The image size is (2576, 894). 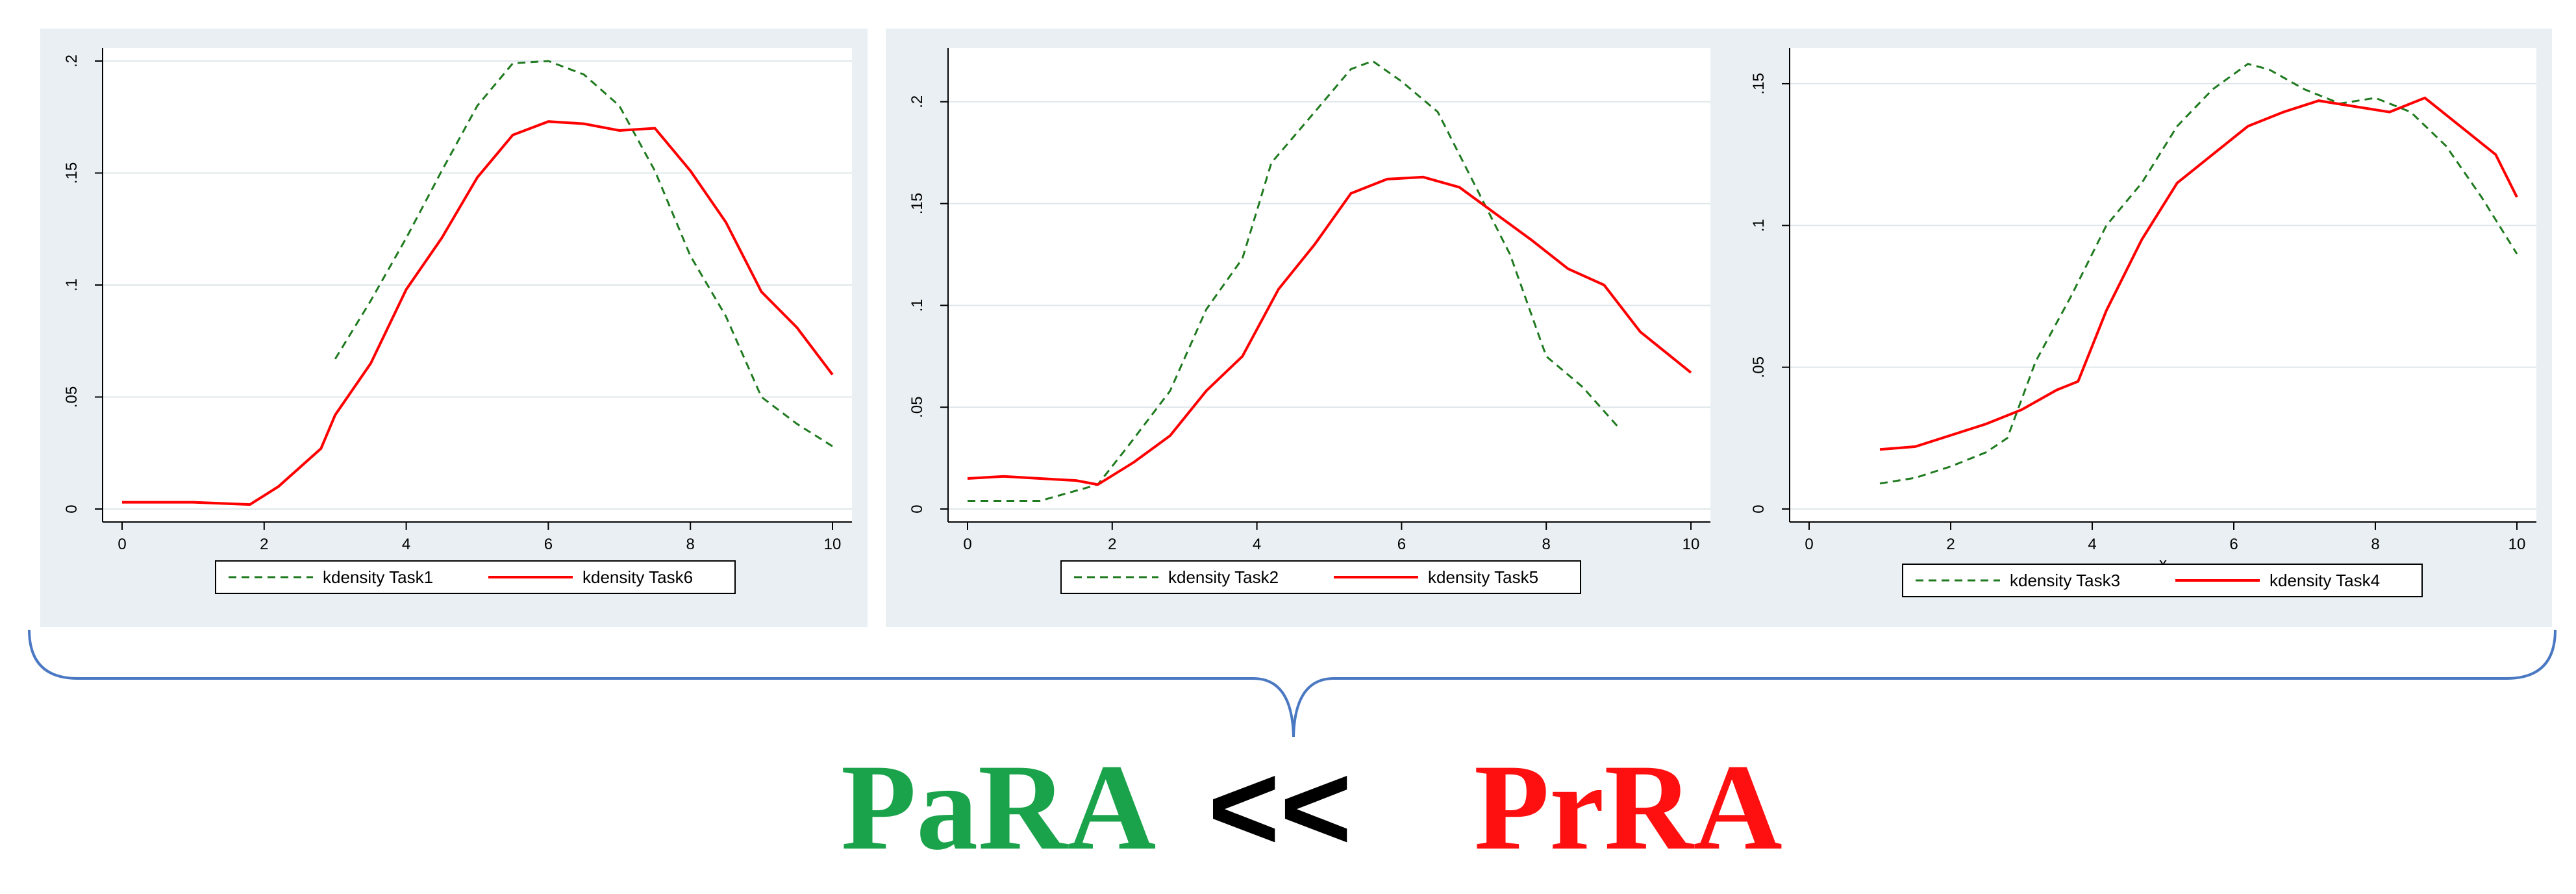 I want to click on para-label: PaRA, so click(x=999, y=807).